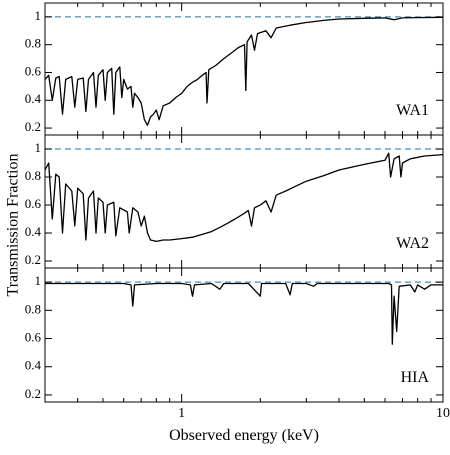 This screenshot has width=450, height=455. What do you see at coordinates (13, 225) in the screenshot?
I see `y-axis-label: Transmission Fraction` at bounding box center [13, 225].